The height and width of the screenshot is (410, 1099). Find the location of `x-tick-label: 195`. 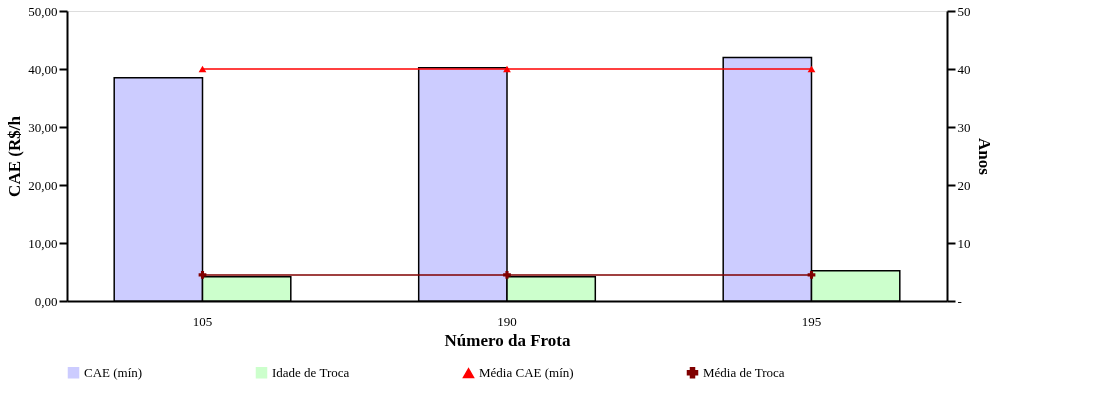

x-tick-label: 195 is located at coordinates (811, 321).